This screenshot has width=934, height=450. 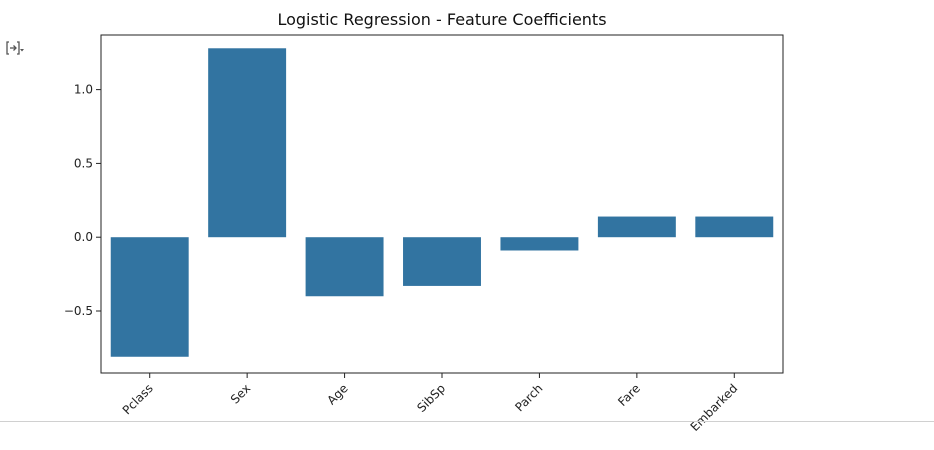 I want to click on x-tick-label: Pclass, so click(x=138, y=399).